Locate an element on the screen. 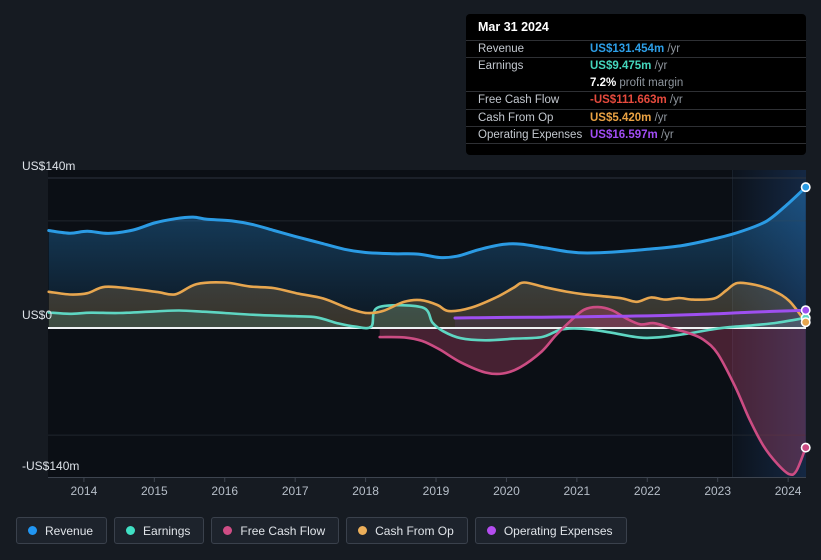 Image resolution: width=821 pixels, height=560 pixels. tooltip-label: Free Cash Flow is located at coordinates (519, 100).